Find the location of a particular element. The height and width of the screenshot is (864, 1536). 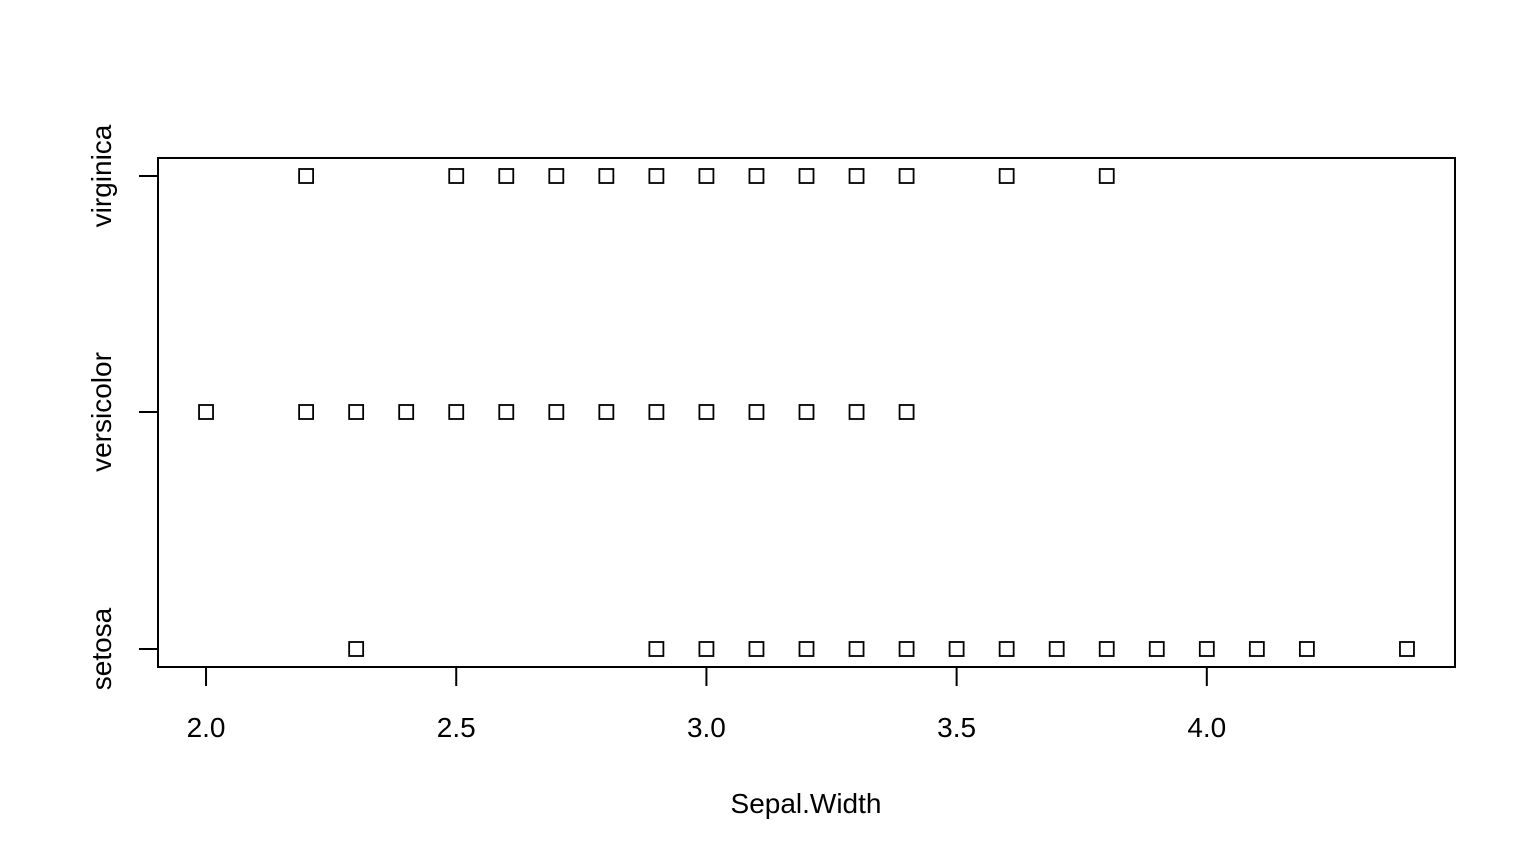

x-axis: 2.0 2.5 3.0 3.5 4.0 is located at coordinates (706, 704).